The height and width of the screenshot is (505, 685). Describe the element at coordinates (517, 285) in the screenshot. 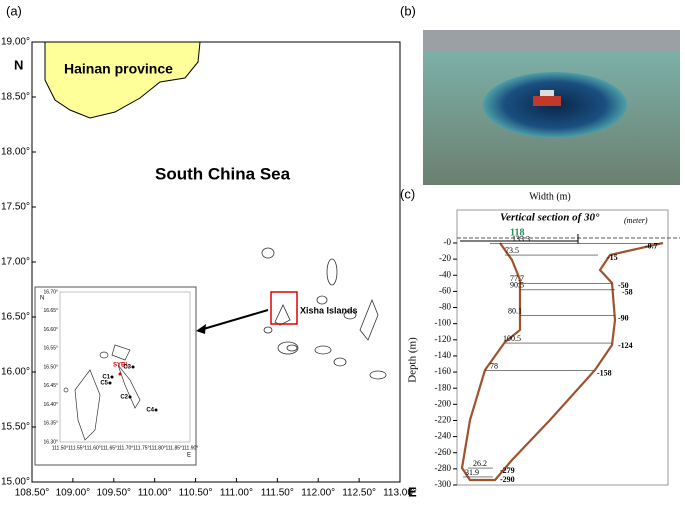

I see `width-label: 90.5` at that location.